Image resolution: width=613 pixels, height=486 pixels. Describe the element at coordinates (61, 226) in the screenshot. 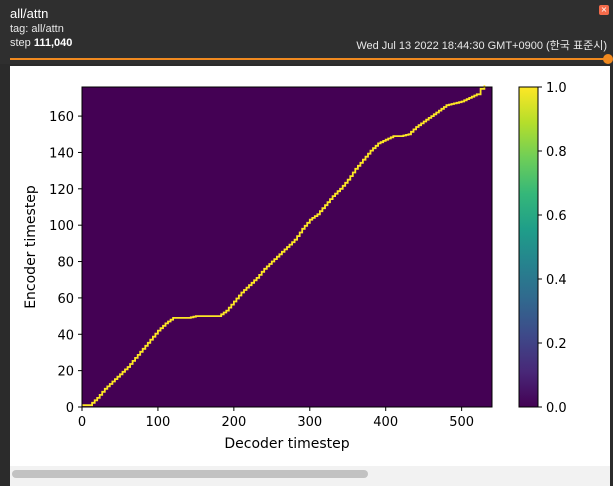

I see `y-tick-label: 100` at that location.